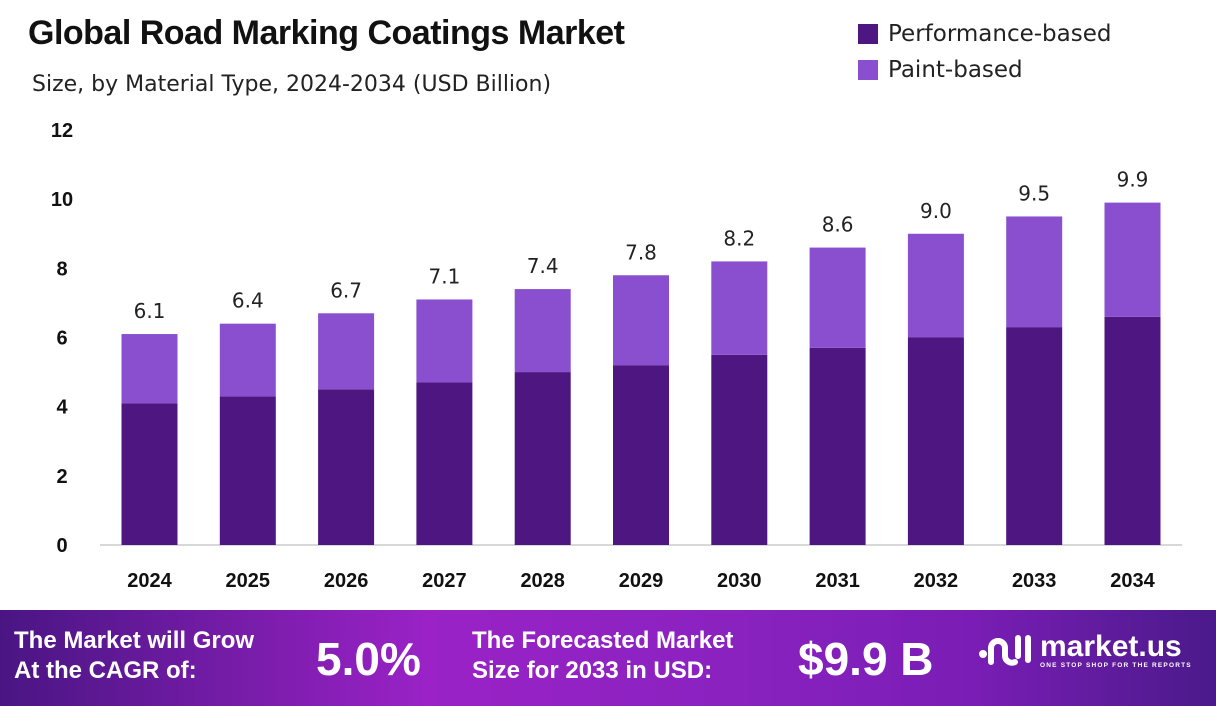 The width and height of the screenshot is (1216, 706). I want to click on legend-label: Performance-based, so click(1000, 34).